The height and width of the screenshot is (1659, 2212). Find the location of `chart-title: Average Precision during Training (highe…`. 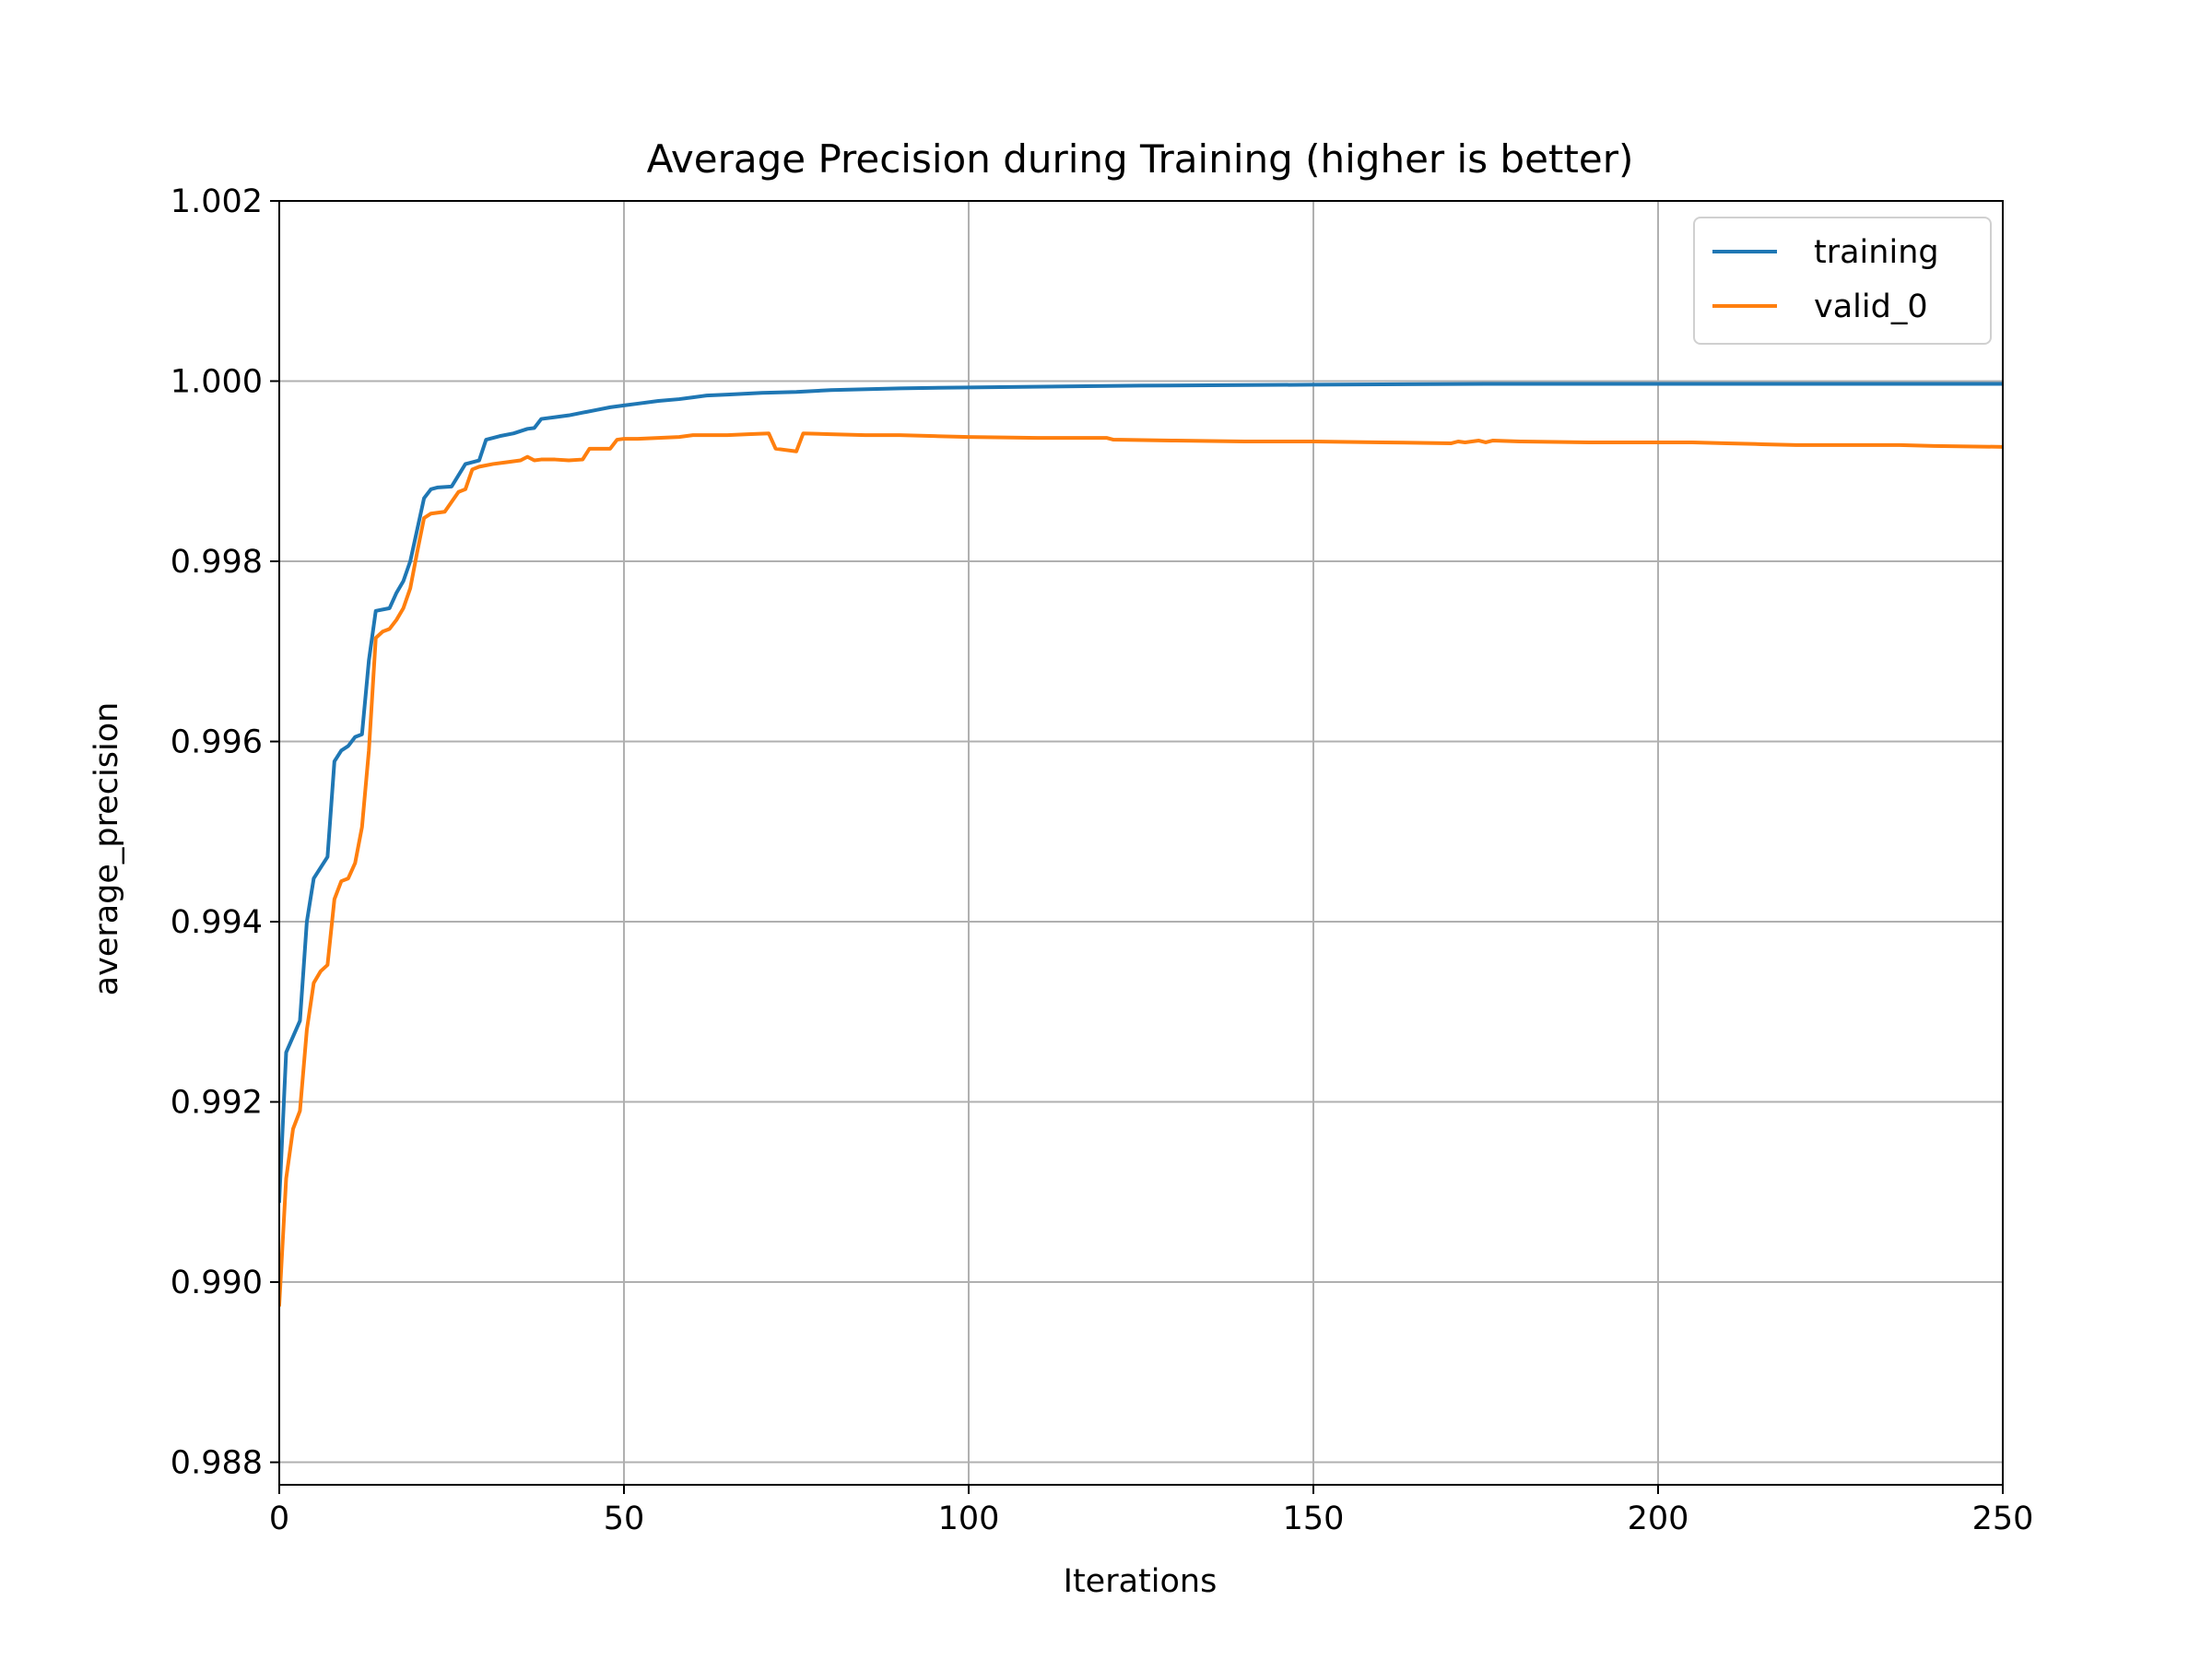

chart-title: Average Precision during Training (highe… is located at coordinates (1140, 159).